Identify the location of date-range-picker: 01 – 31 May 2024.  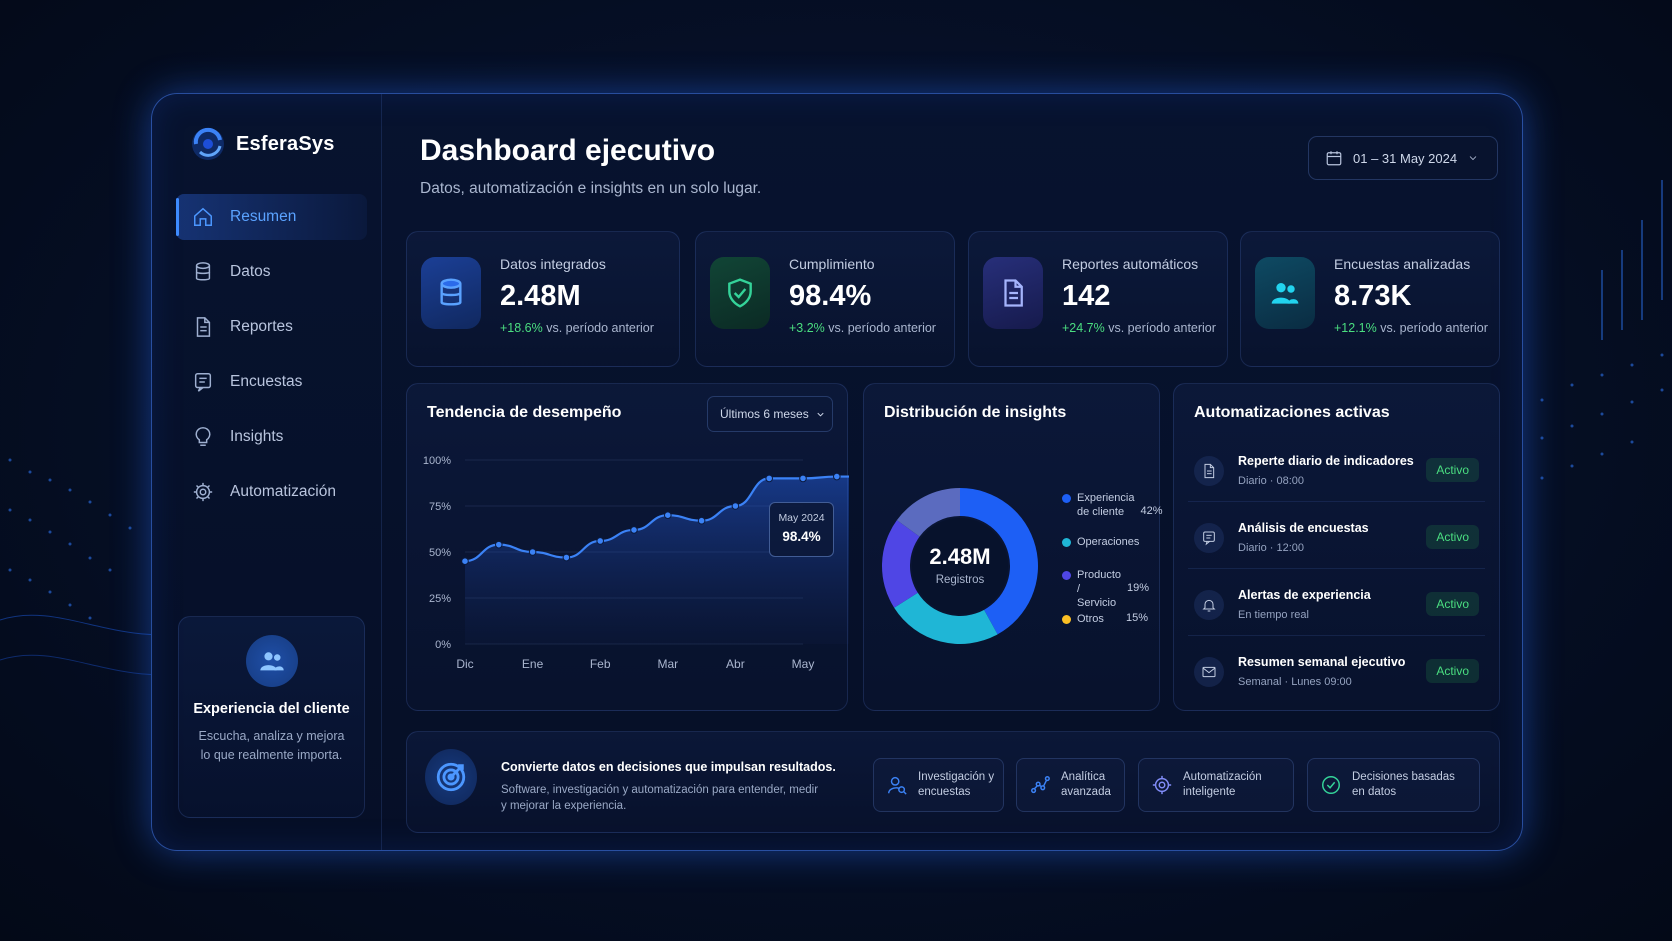
(1403, 158).